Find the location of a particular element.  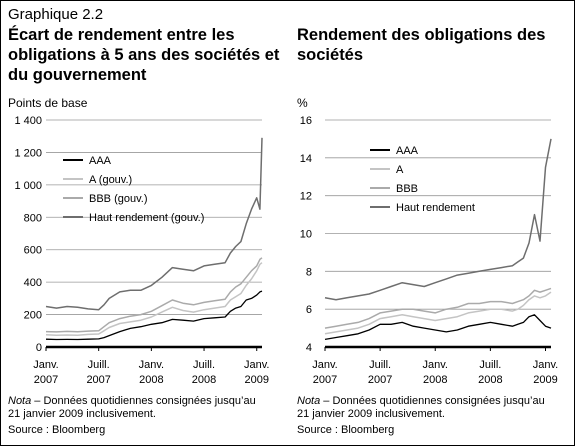

left-ytick-label: 800 is located at coordinates (33, 218).